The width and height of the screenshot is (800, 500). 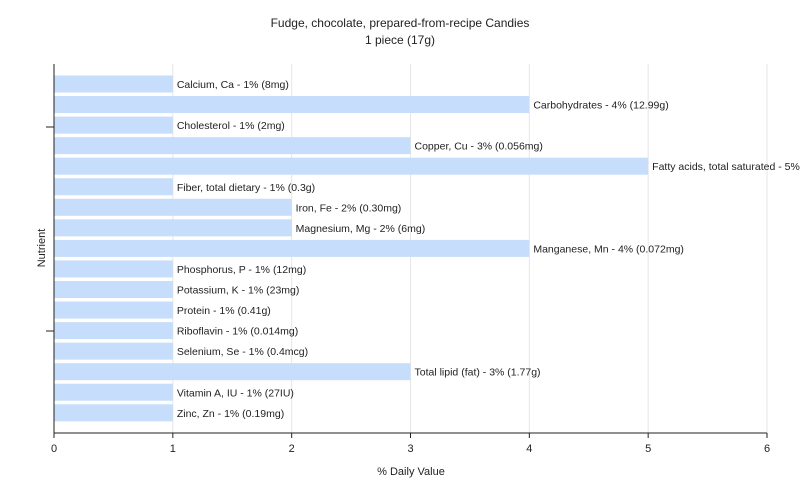 I want to click on x-tick-label-1: 1, so click(x=173, y=449).